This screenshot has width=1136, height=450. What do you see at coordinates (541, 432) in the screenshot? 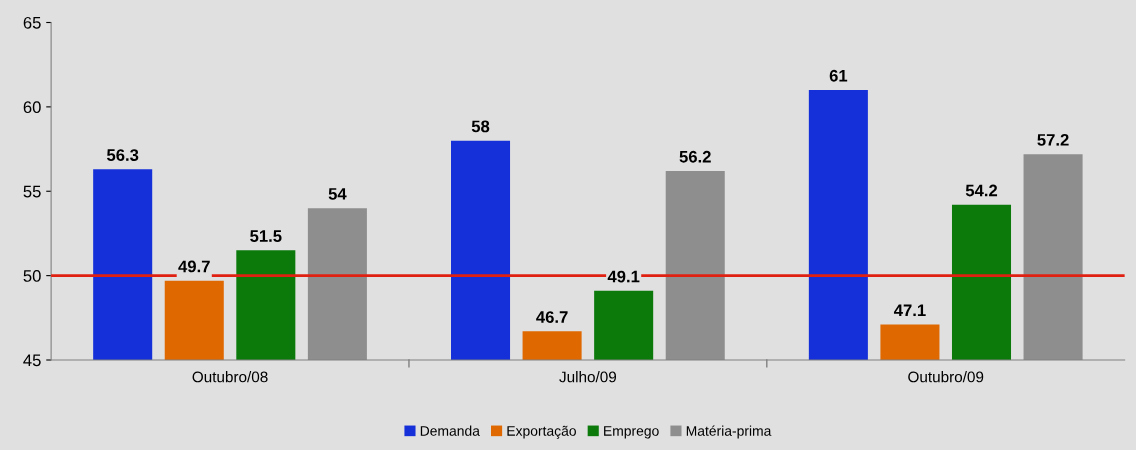
I see `legend-label: Exportação` at bounding box center [541, 432].